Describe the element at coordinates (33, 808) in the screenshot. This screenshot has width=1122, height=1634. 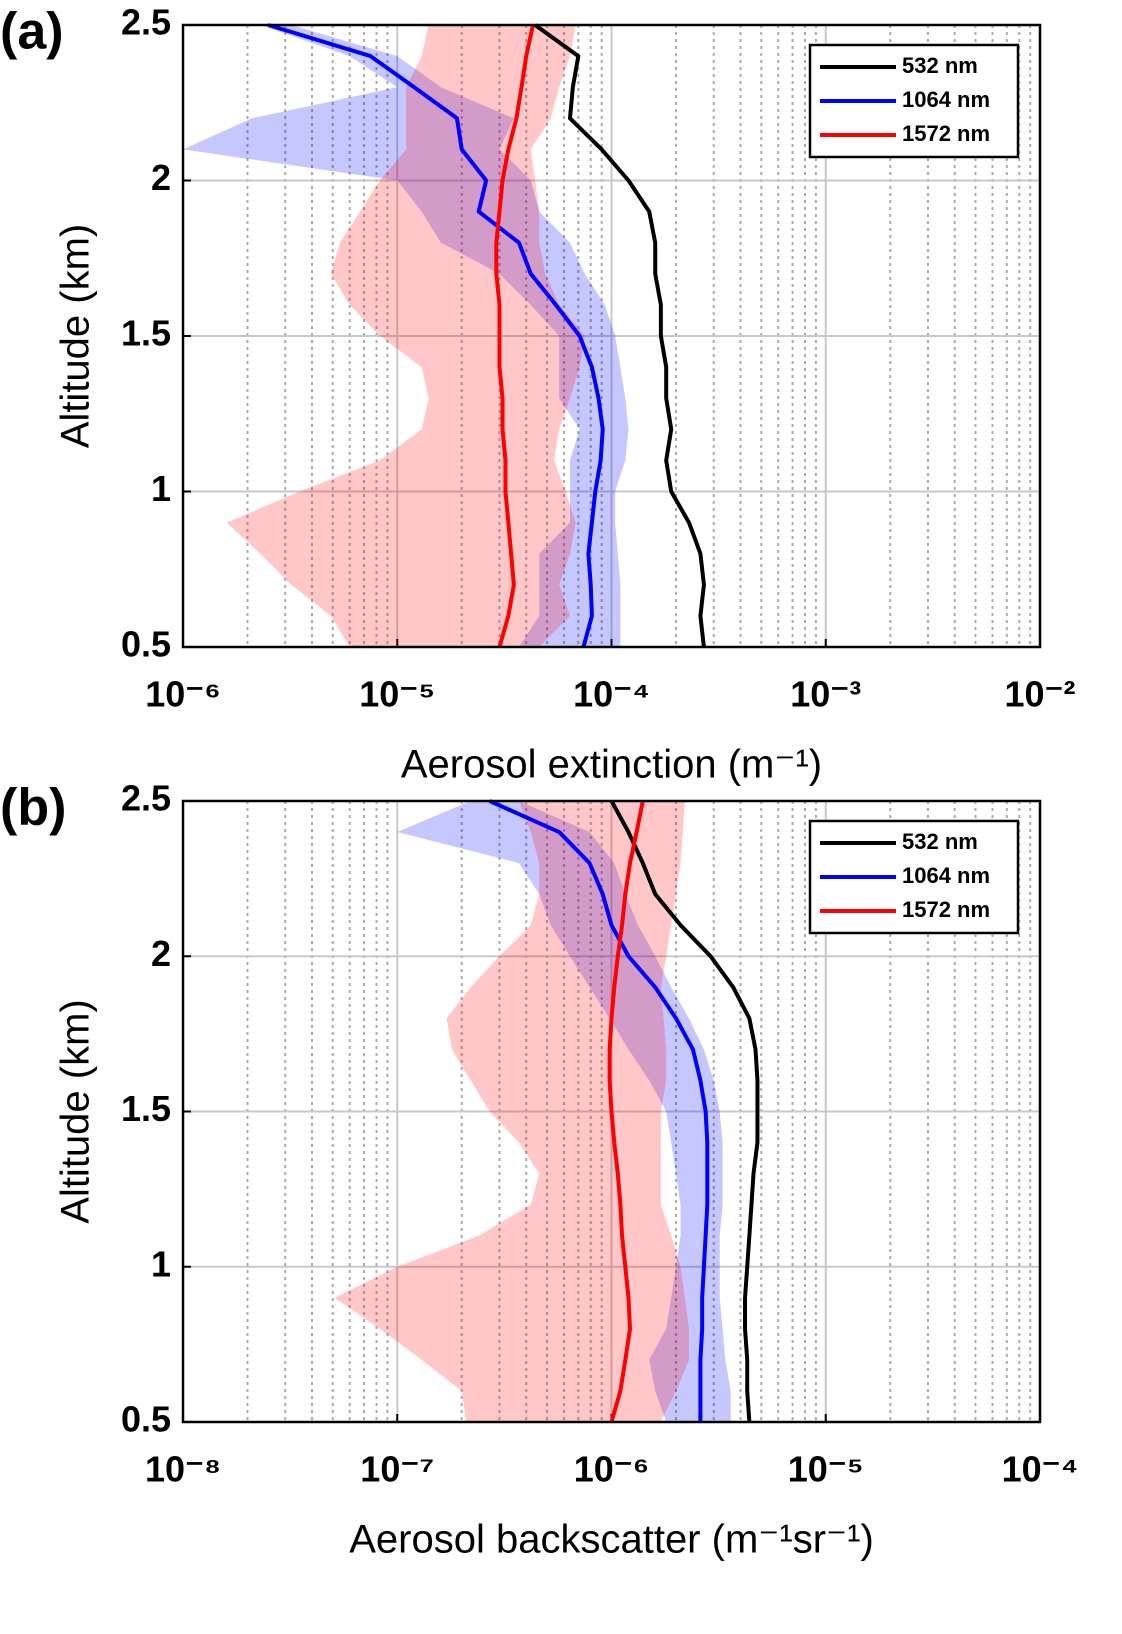
I see `panel-label: (b)` at that location.